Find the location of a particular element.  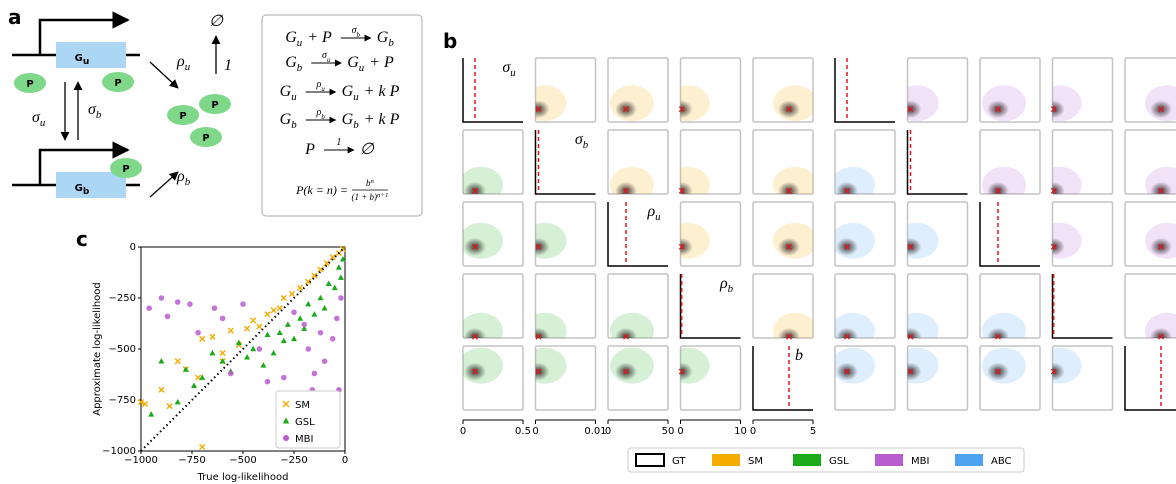

math-label: 1 is located at coordinates (228, 65).